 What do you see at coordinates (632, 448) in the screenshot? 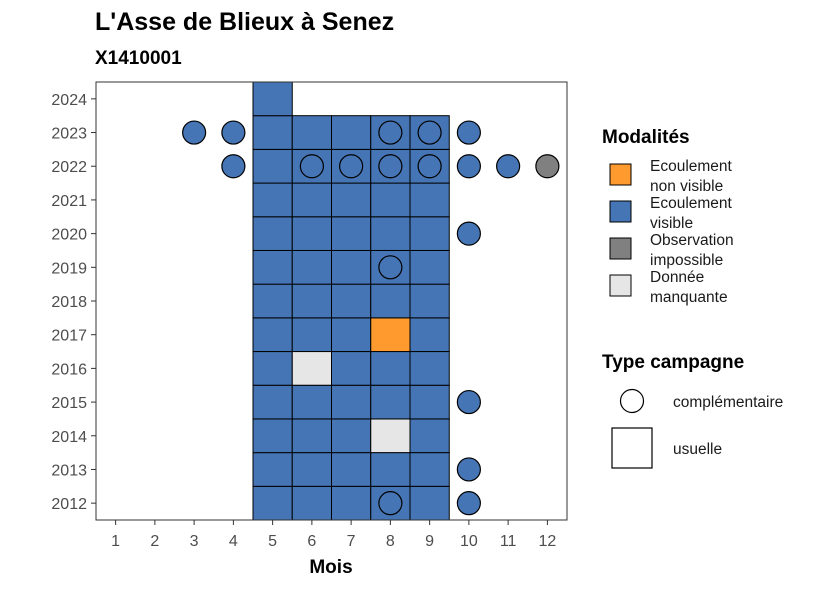
I see `legend-square-key` at bounding box center [632, 448].